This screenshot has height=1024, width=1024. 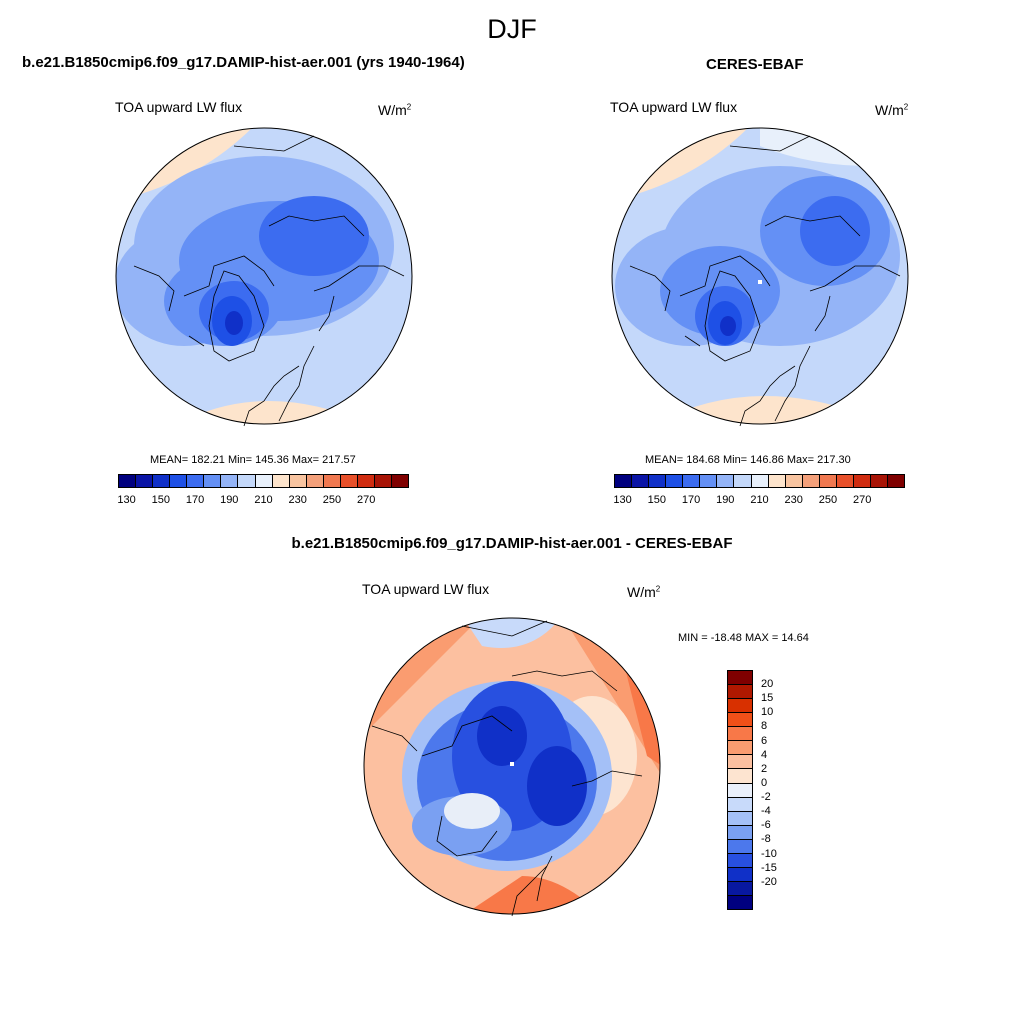 I want to click on obs-colorbar, so click(x=759, y=481).